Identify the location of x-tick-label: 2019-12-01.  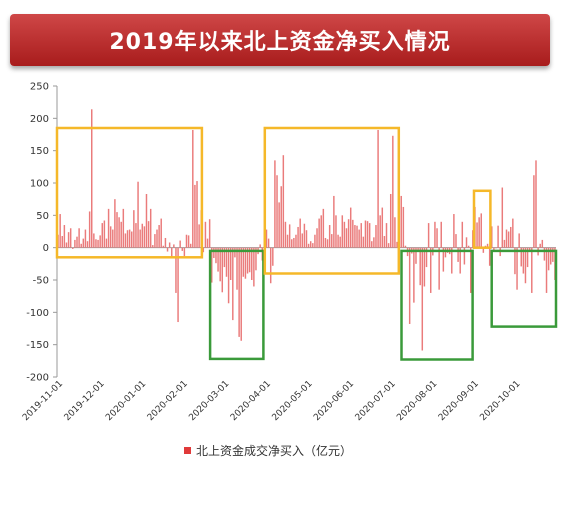
(85, 401).